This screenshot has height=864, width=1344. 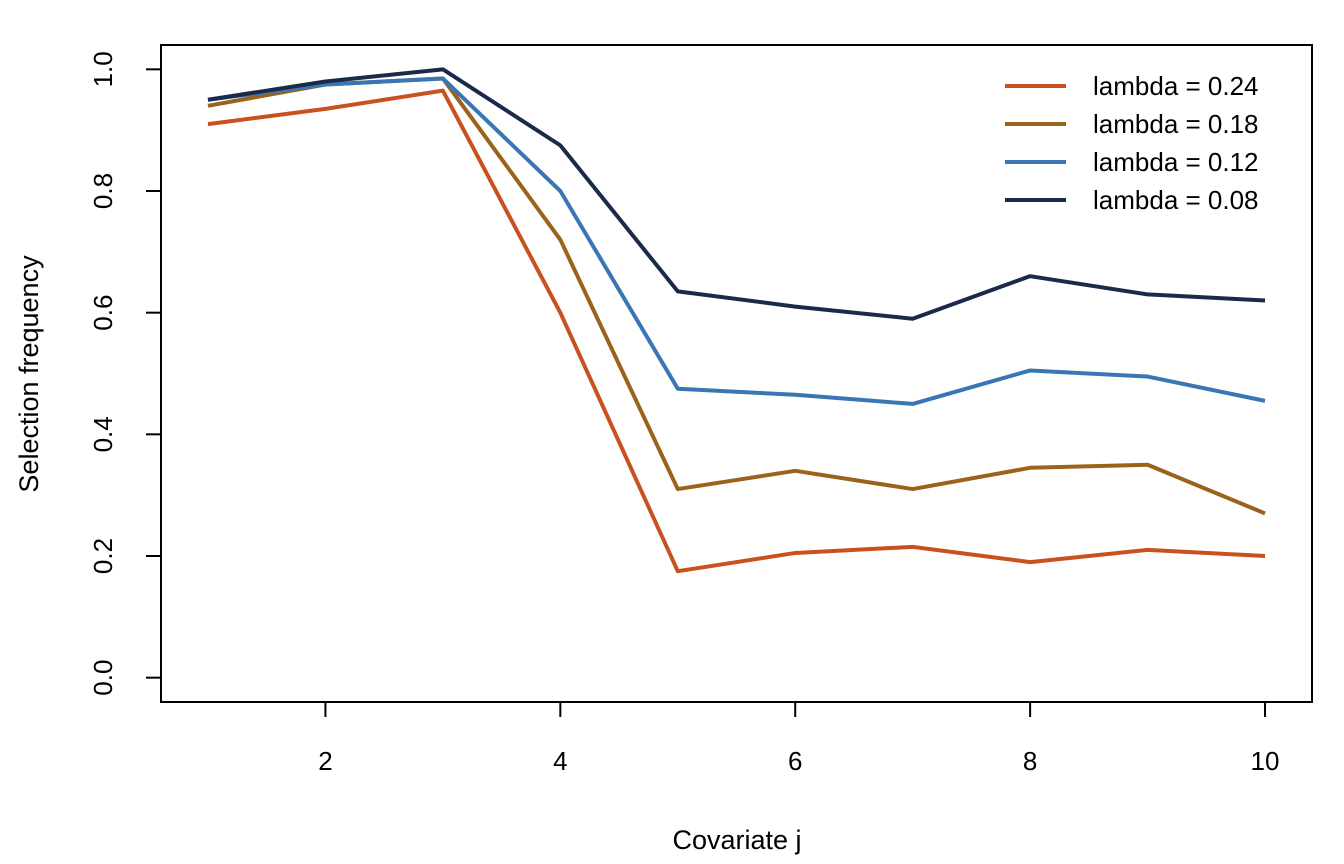 What do you see at coordinates (1176, 162) in the screenshot?
I see `legend-label-3: lambda = 0.12` at bounding box center [1176, 162].